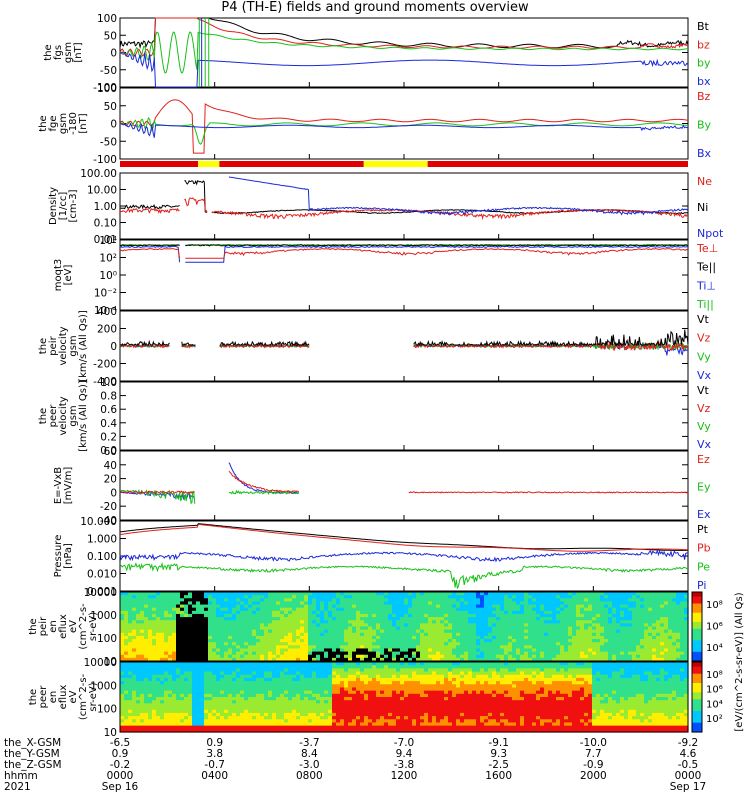 The width and height of the screenshot is (750, 800). I want to click on y-tick-label: 50, so click(110, 107).